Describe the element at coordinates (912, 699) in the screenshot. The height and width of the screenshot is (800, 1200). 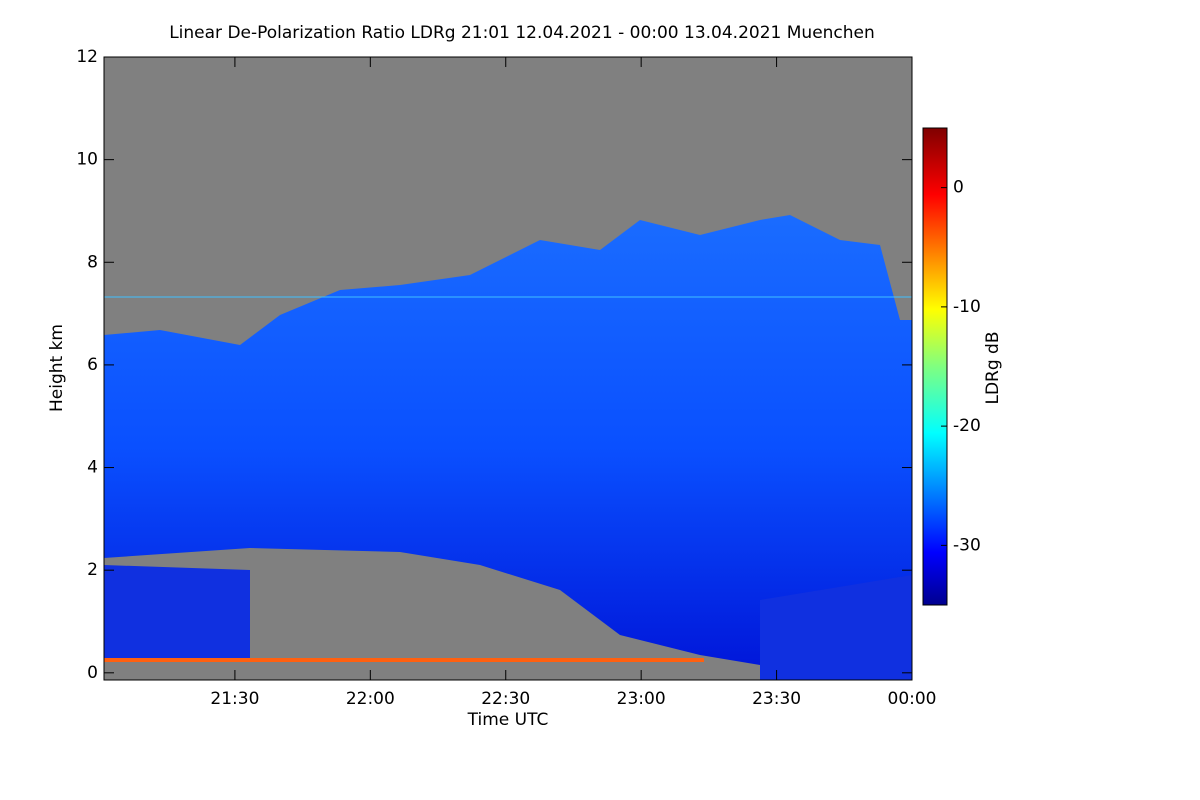
I see `x-tick-label: 00:00` at that location.